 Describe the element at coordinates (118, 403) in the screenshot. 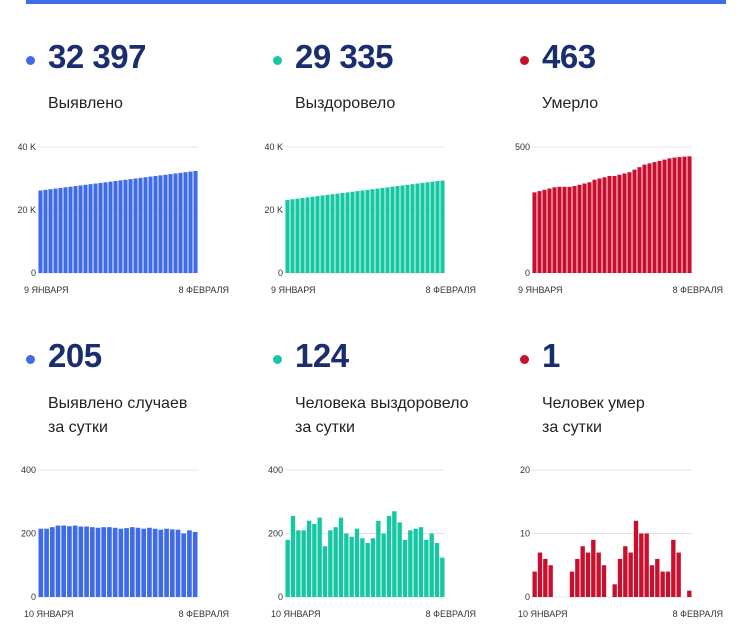

I see `stat-label: Выявлено случаев` at that location.